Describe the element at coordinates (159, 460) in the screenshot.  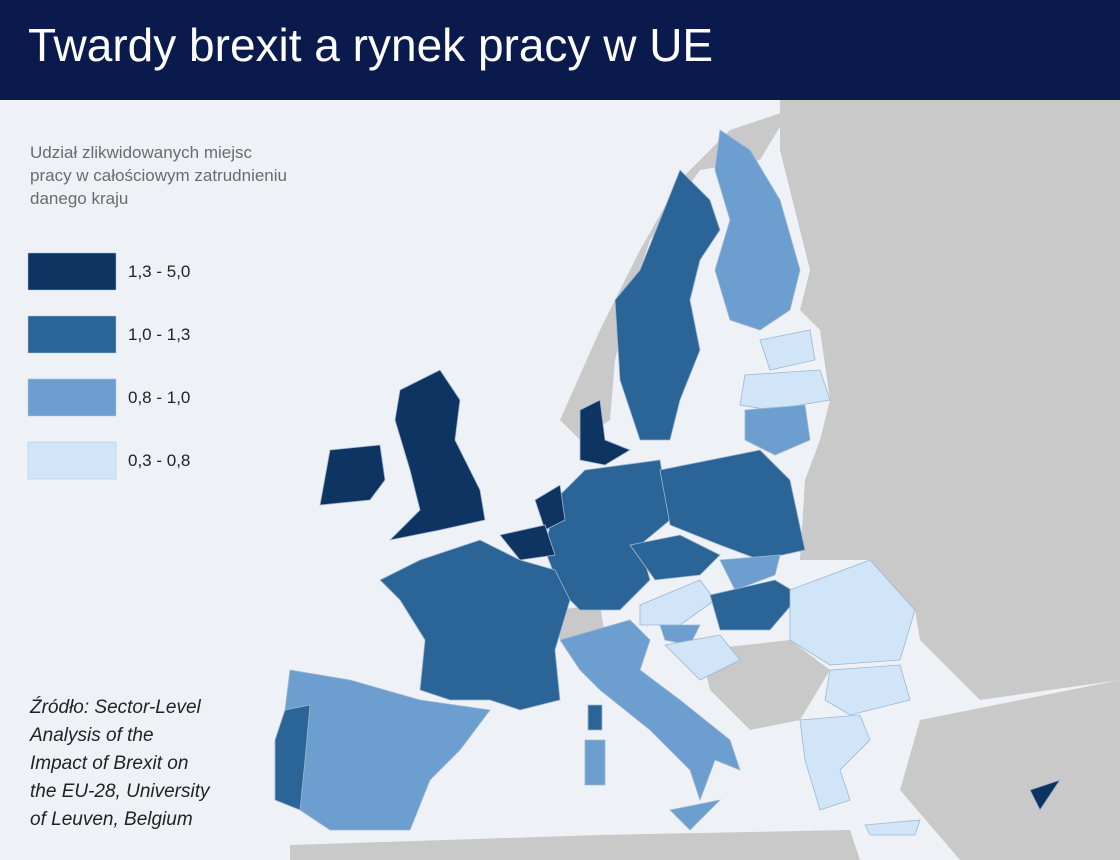
I see `legend-label: 0,3 - 0,8` at that location.